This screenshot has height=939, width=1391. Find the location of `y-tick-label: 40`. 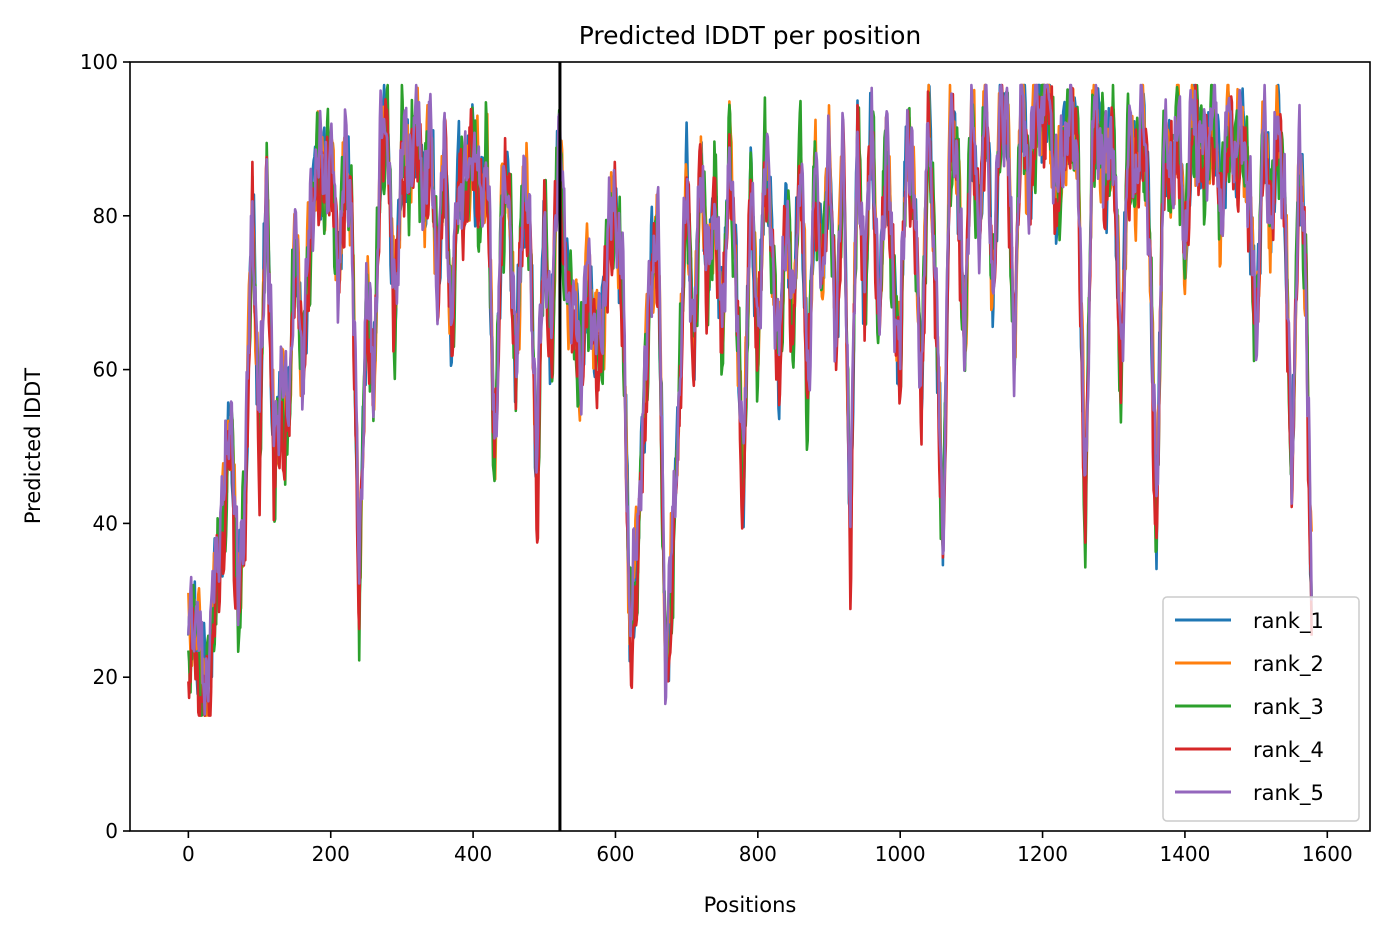

y-tick-label: 40 is located at coordinates (105, 523).